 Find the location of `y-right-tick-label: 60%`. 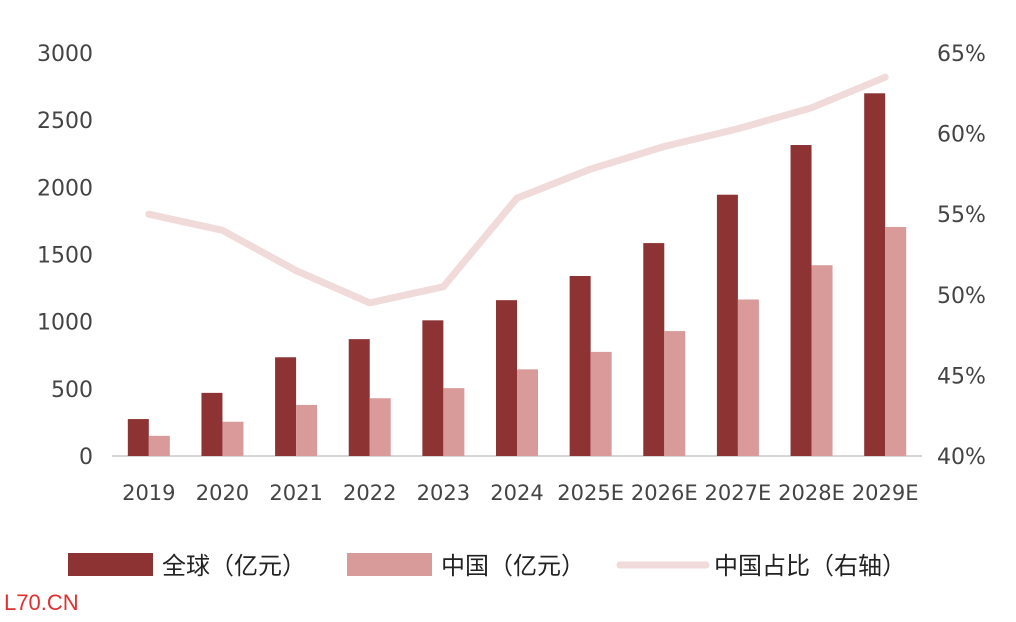

y-right-tick-label: 60% is located at coordinates (961, 135).